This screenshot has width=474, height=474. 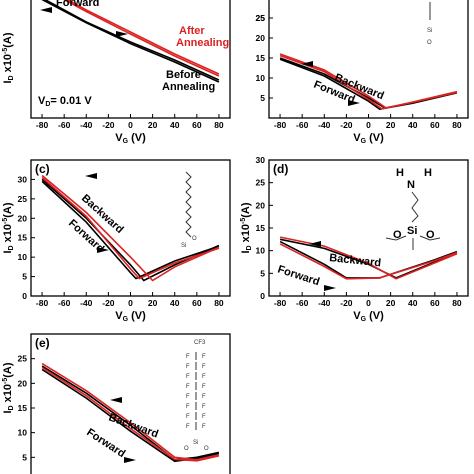 I want to click on panel-label: (d), so click(x=280, y=169).